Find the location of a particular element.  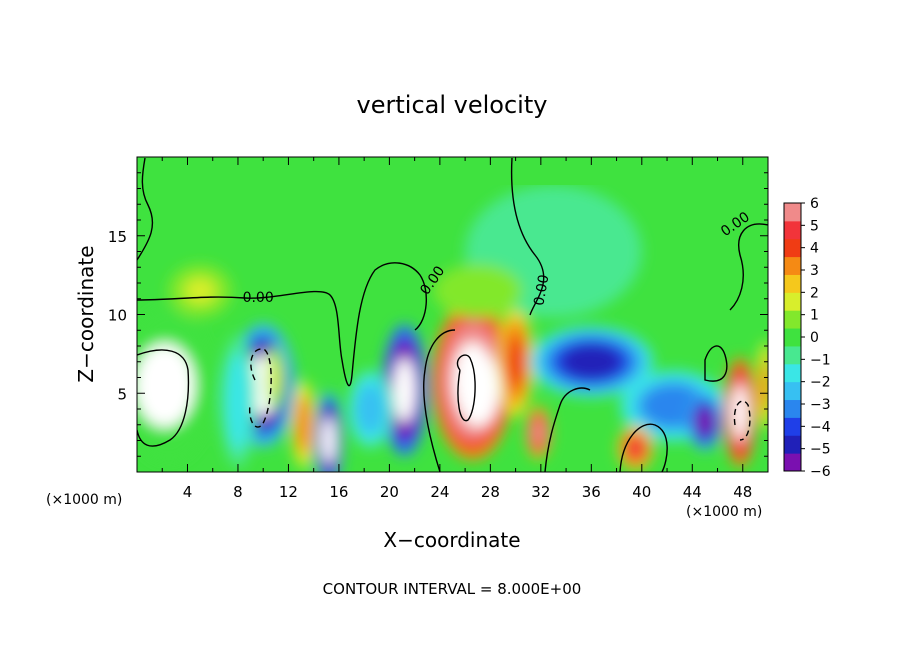

contour-interval-note: CONTOUR INTERVAL = 8.000E+00 is located at coordinates (452, 589).